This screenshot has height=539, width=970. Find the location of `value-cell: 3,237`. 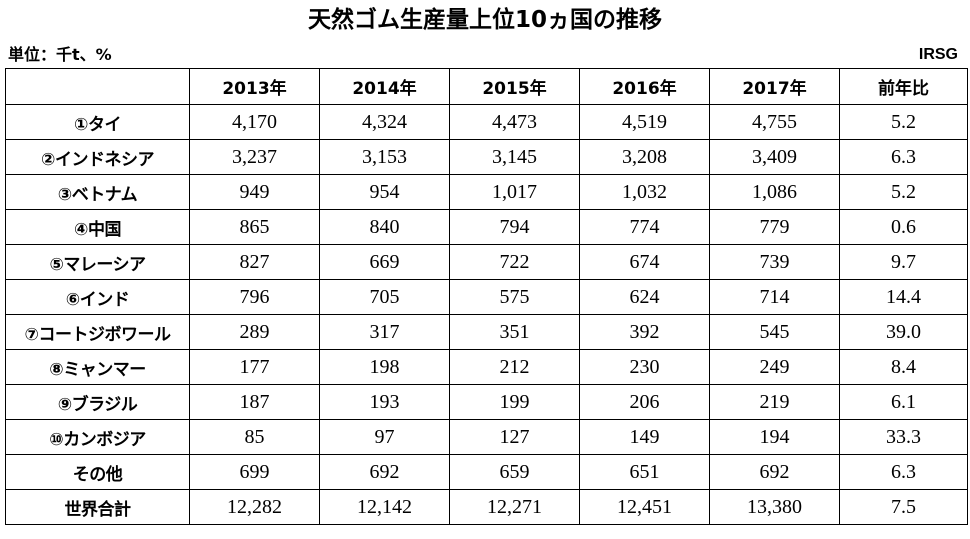

value-cell: 3,237 is located at coordinates (254, 157).